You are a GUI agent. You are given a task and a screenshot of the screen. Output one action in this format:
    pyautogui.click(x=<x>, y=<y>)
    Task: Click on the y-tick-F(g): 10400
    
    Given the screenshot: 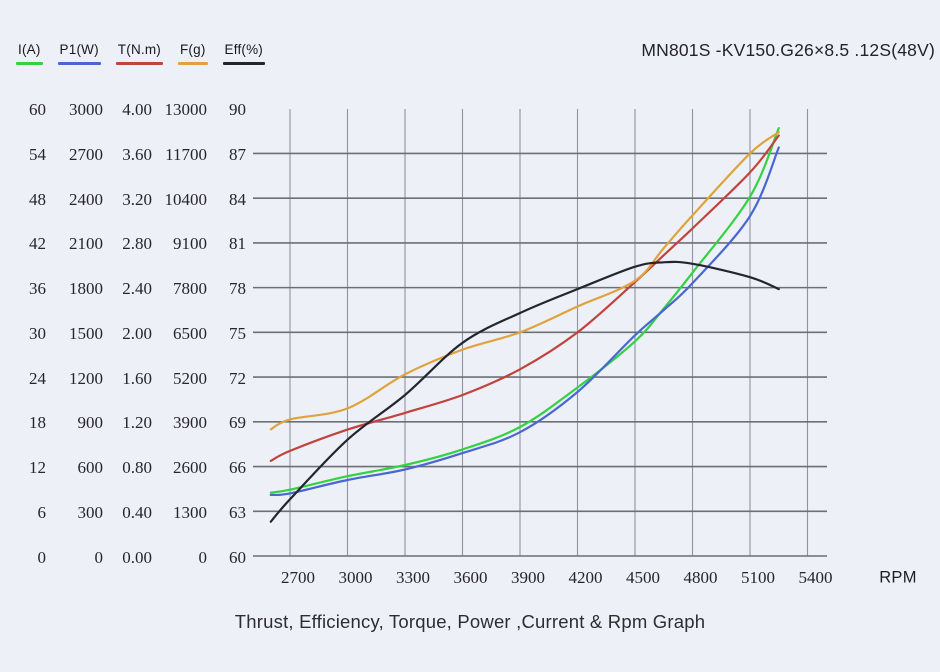 What is the action you would take?
    pyautogui.click(x=186, y=199)
    